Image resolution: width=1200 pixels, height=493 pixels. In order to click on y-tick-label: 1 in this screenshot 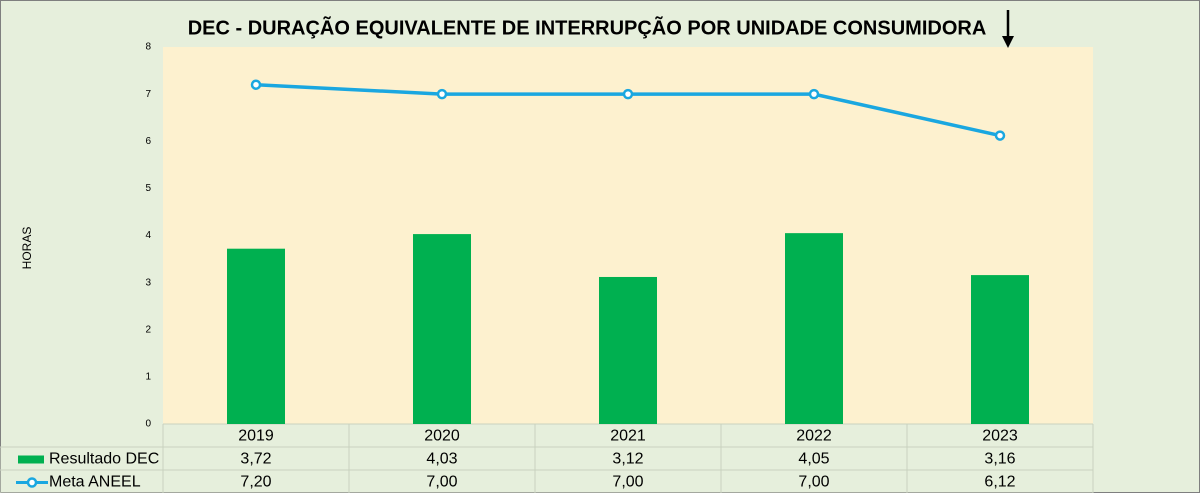, I will do `click(148, 377)`.